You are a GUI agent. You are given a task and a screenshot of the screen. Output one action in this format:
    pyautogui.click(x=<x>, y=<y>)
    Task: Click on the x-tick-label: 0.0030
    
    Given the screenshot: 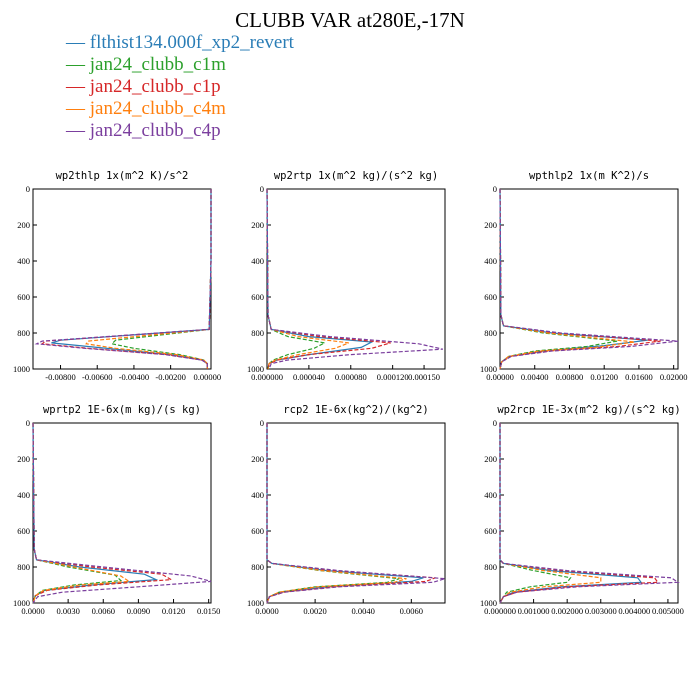 What is the action you would take?
    pyautogui.click(x=67, y=611)
    